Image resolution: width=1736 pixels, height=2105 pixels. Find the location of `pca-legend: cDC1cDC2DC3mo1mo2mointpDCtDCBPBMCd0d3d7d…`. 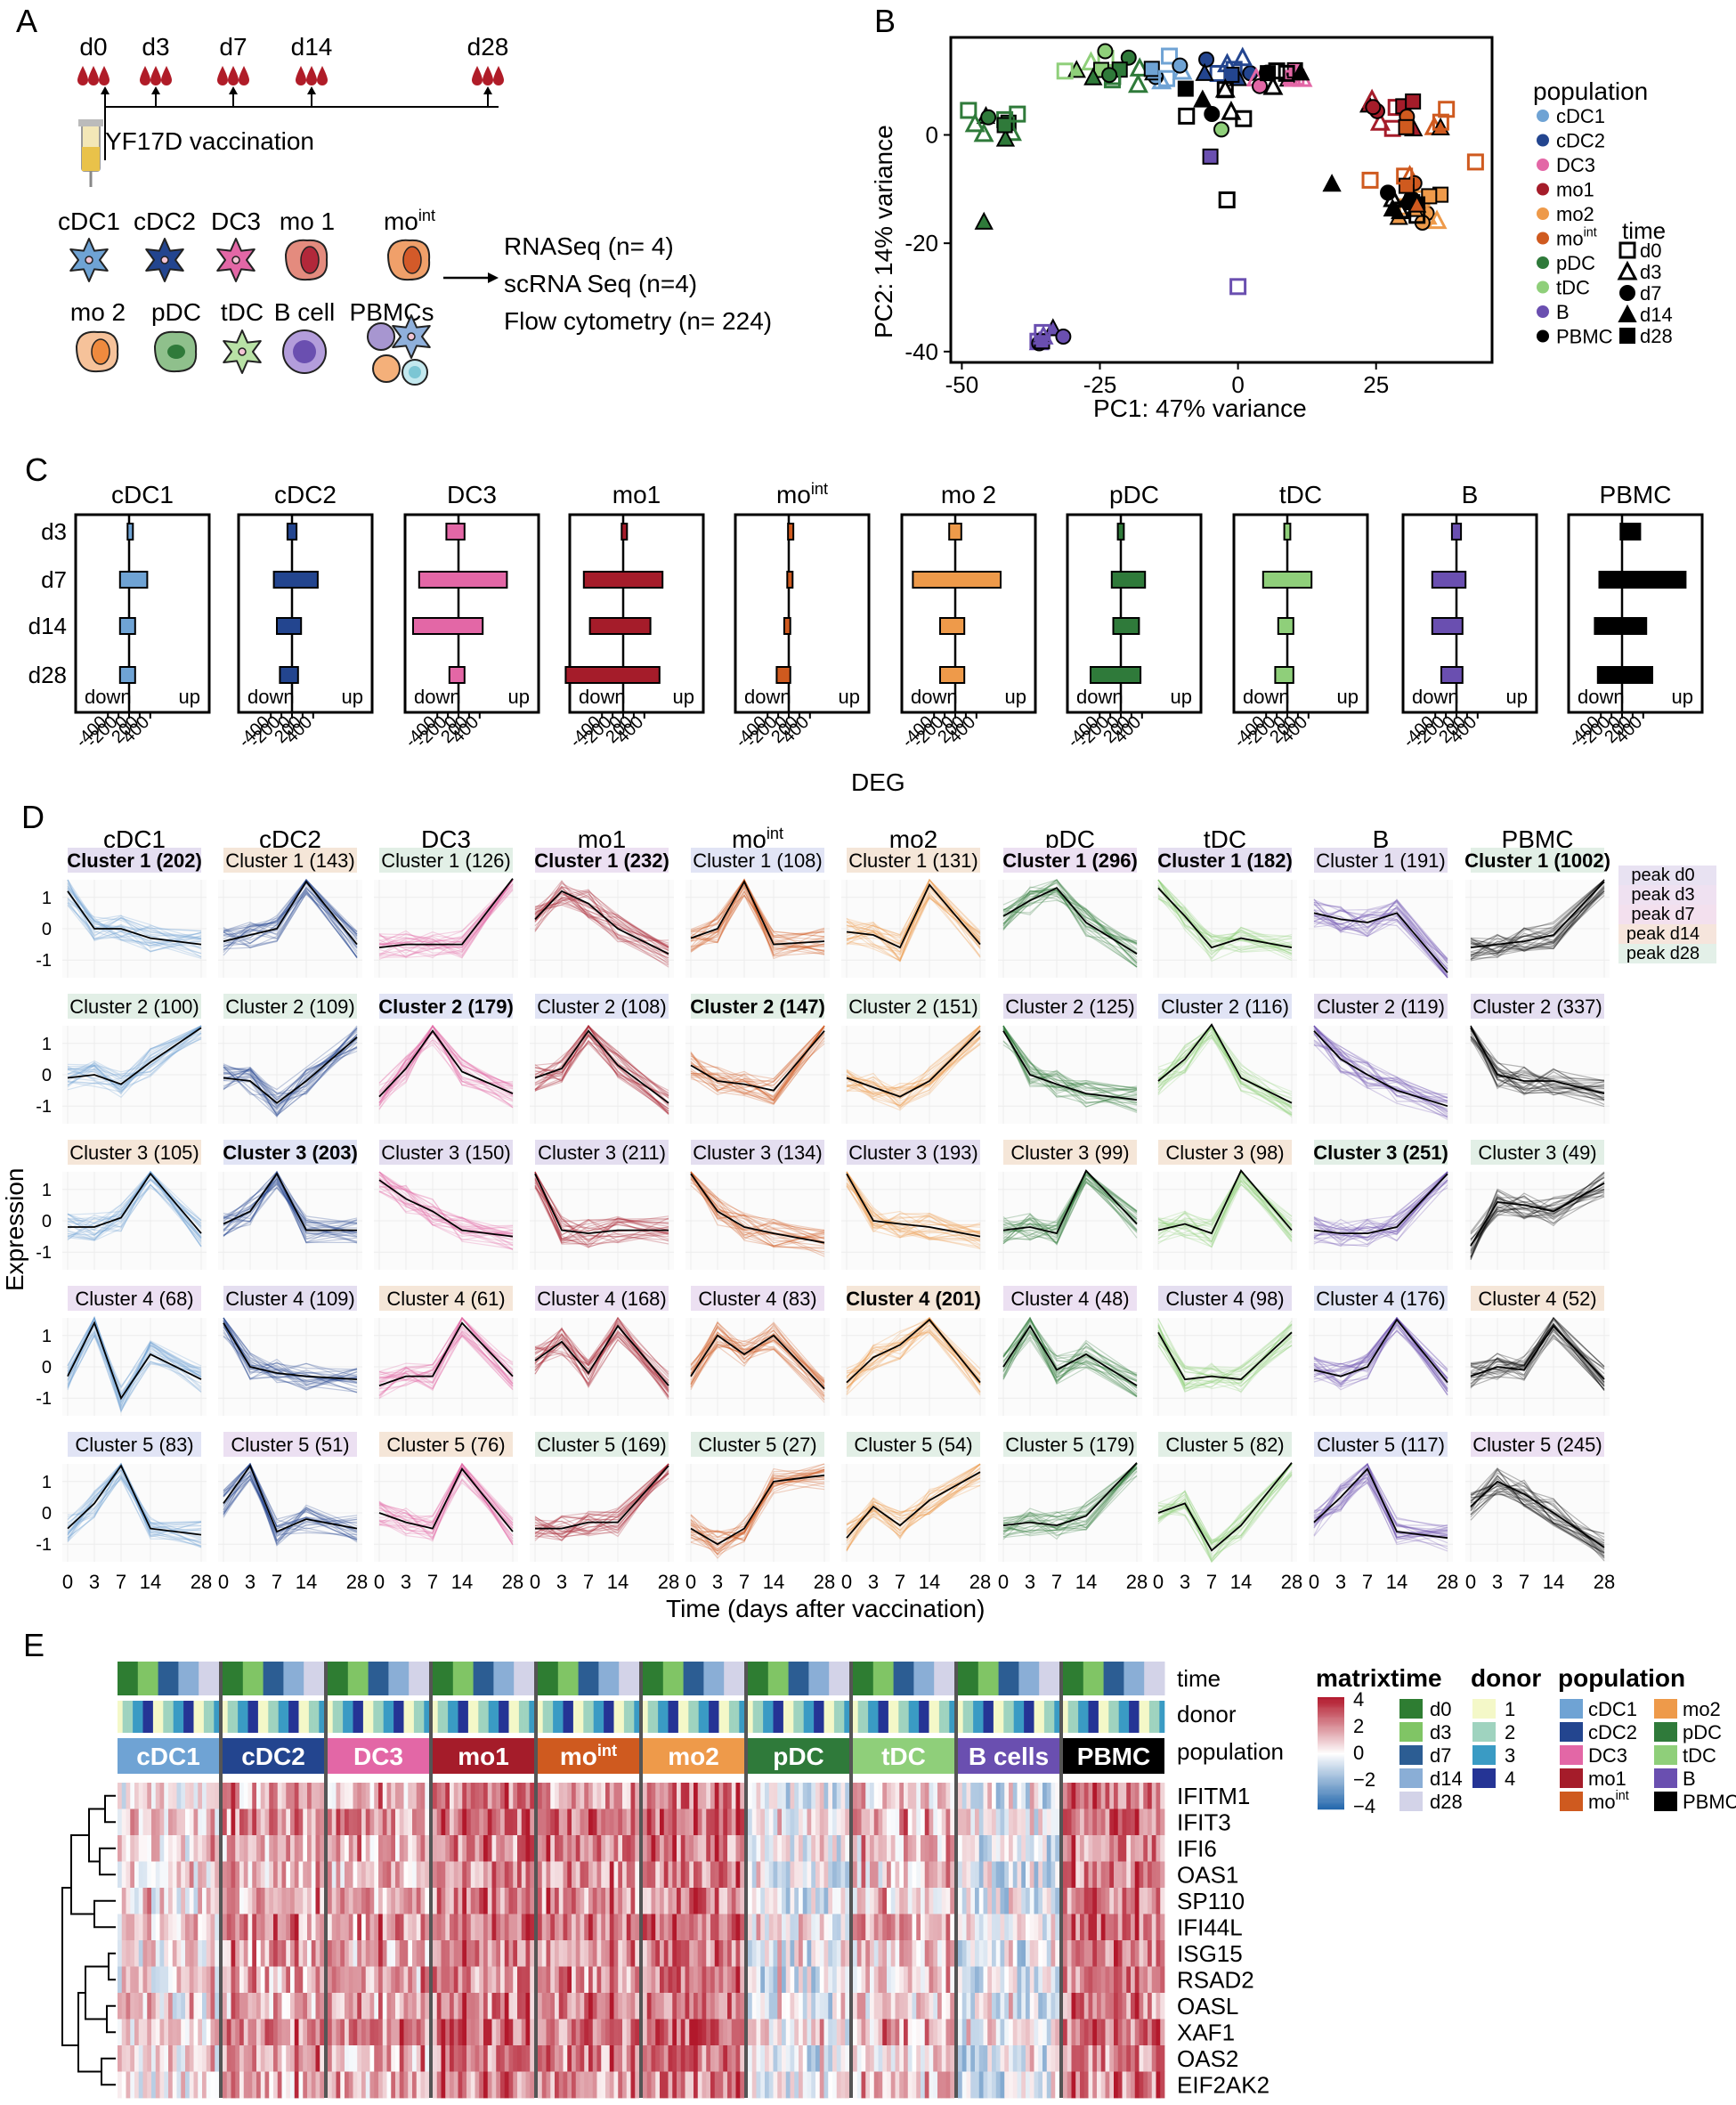

pca-legend: cDC1cDC2DC3mo1mo2mointpDCtDCBPBMCd0d3d7d… is located at coordinates (1605, 226).